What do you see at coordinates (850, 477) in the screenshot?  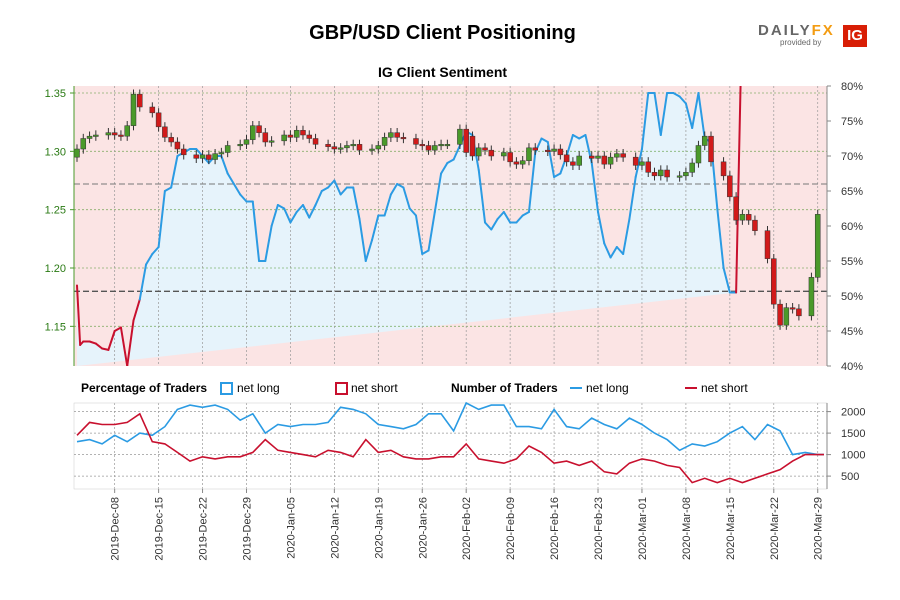 I see `count-axis-label: 500` at bounding box center [850, 477].